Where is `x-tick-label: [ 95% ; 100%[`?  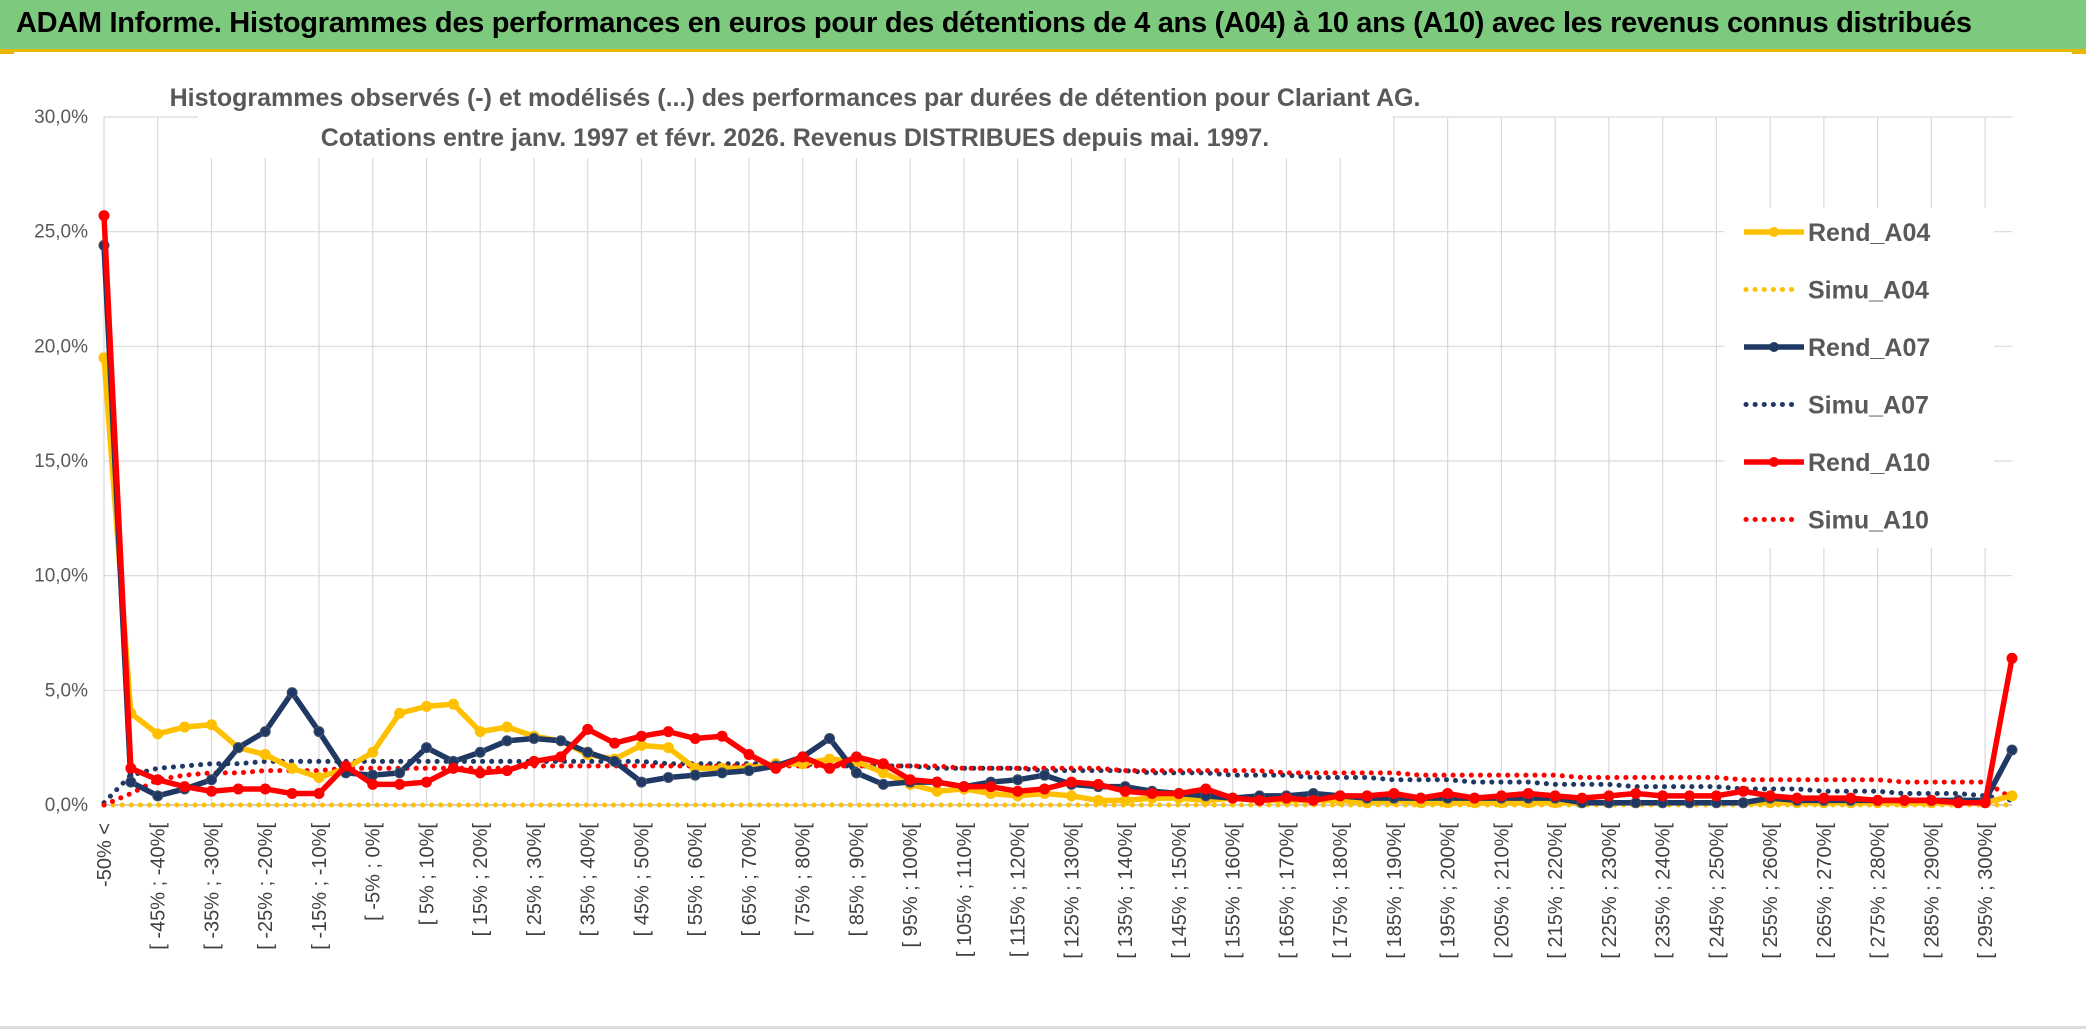 x-tick-label: [ 95% ; 100%[ is located at coordinates (911, 885).